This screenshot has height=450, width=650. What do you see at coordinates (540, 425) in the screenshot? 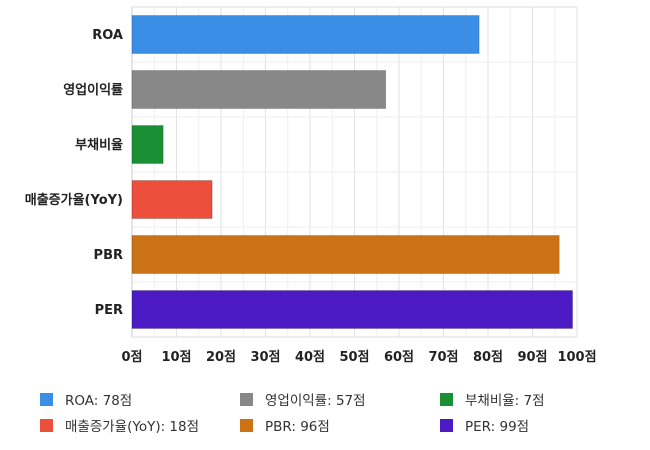
I see `legend-item-5: PER: 99점` at bounding box center [540, 425].